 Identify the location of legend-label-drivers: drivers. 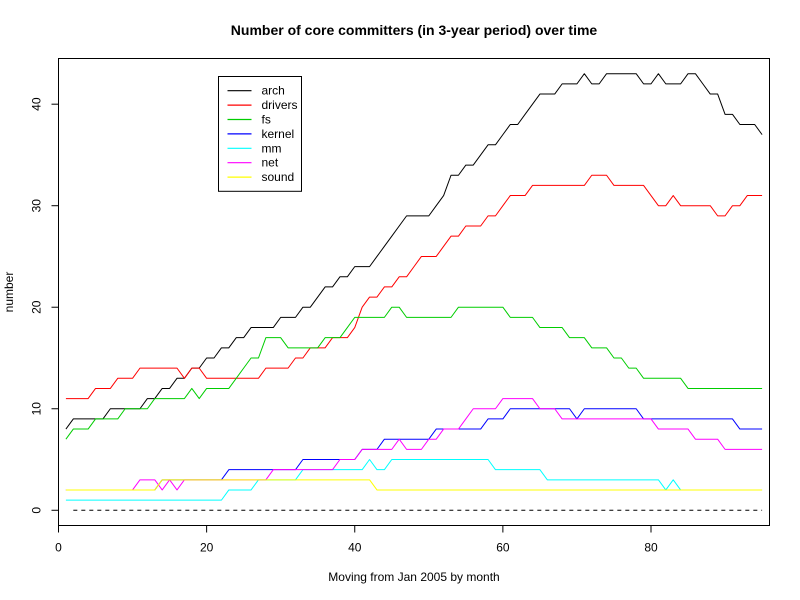
(280, 105).